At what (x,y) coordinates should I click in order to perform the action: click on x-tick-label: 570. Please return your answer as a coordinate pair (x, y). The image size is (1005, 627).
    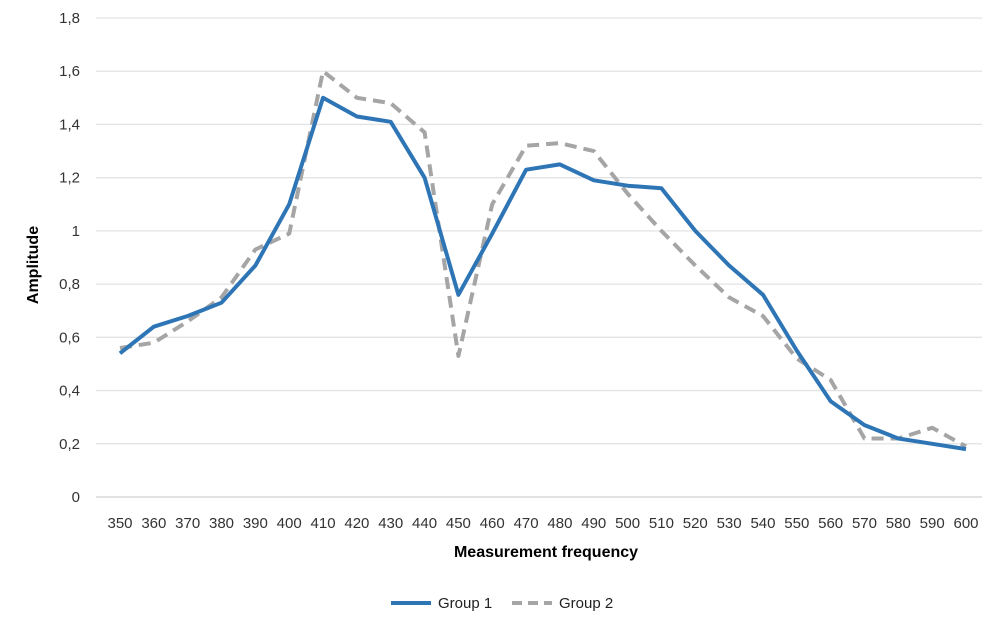
    Looking at the image, I should click on (864, 523).